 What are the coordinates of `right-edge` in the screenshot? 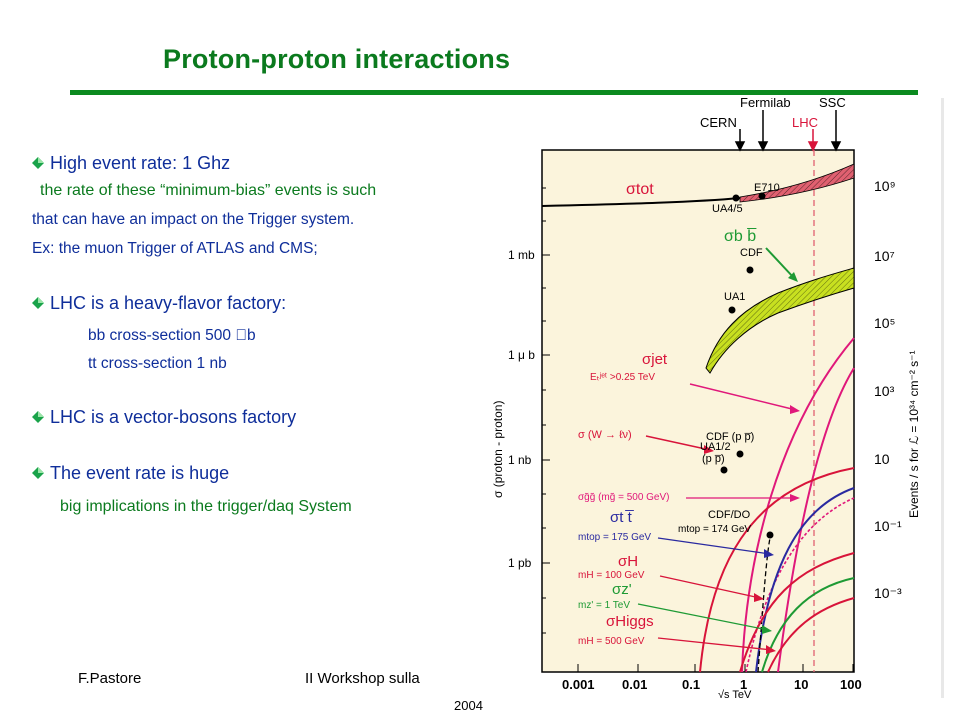 It's located at (942, 398).